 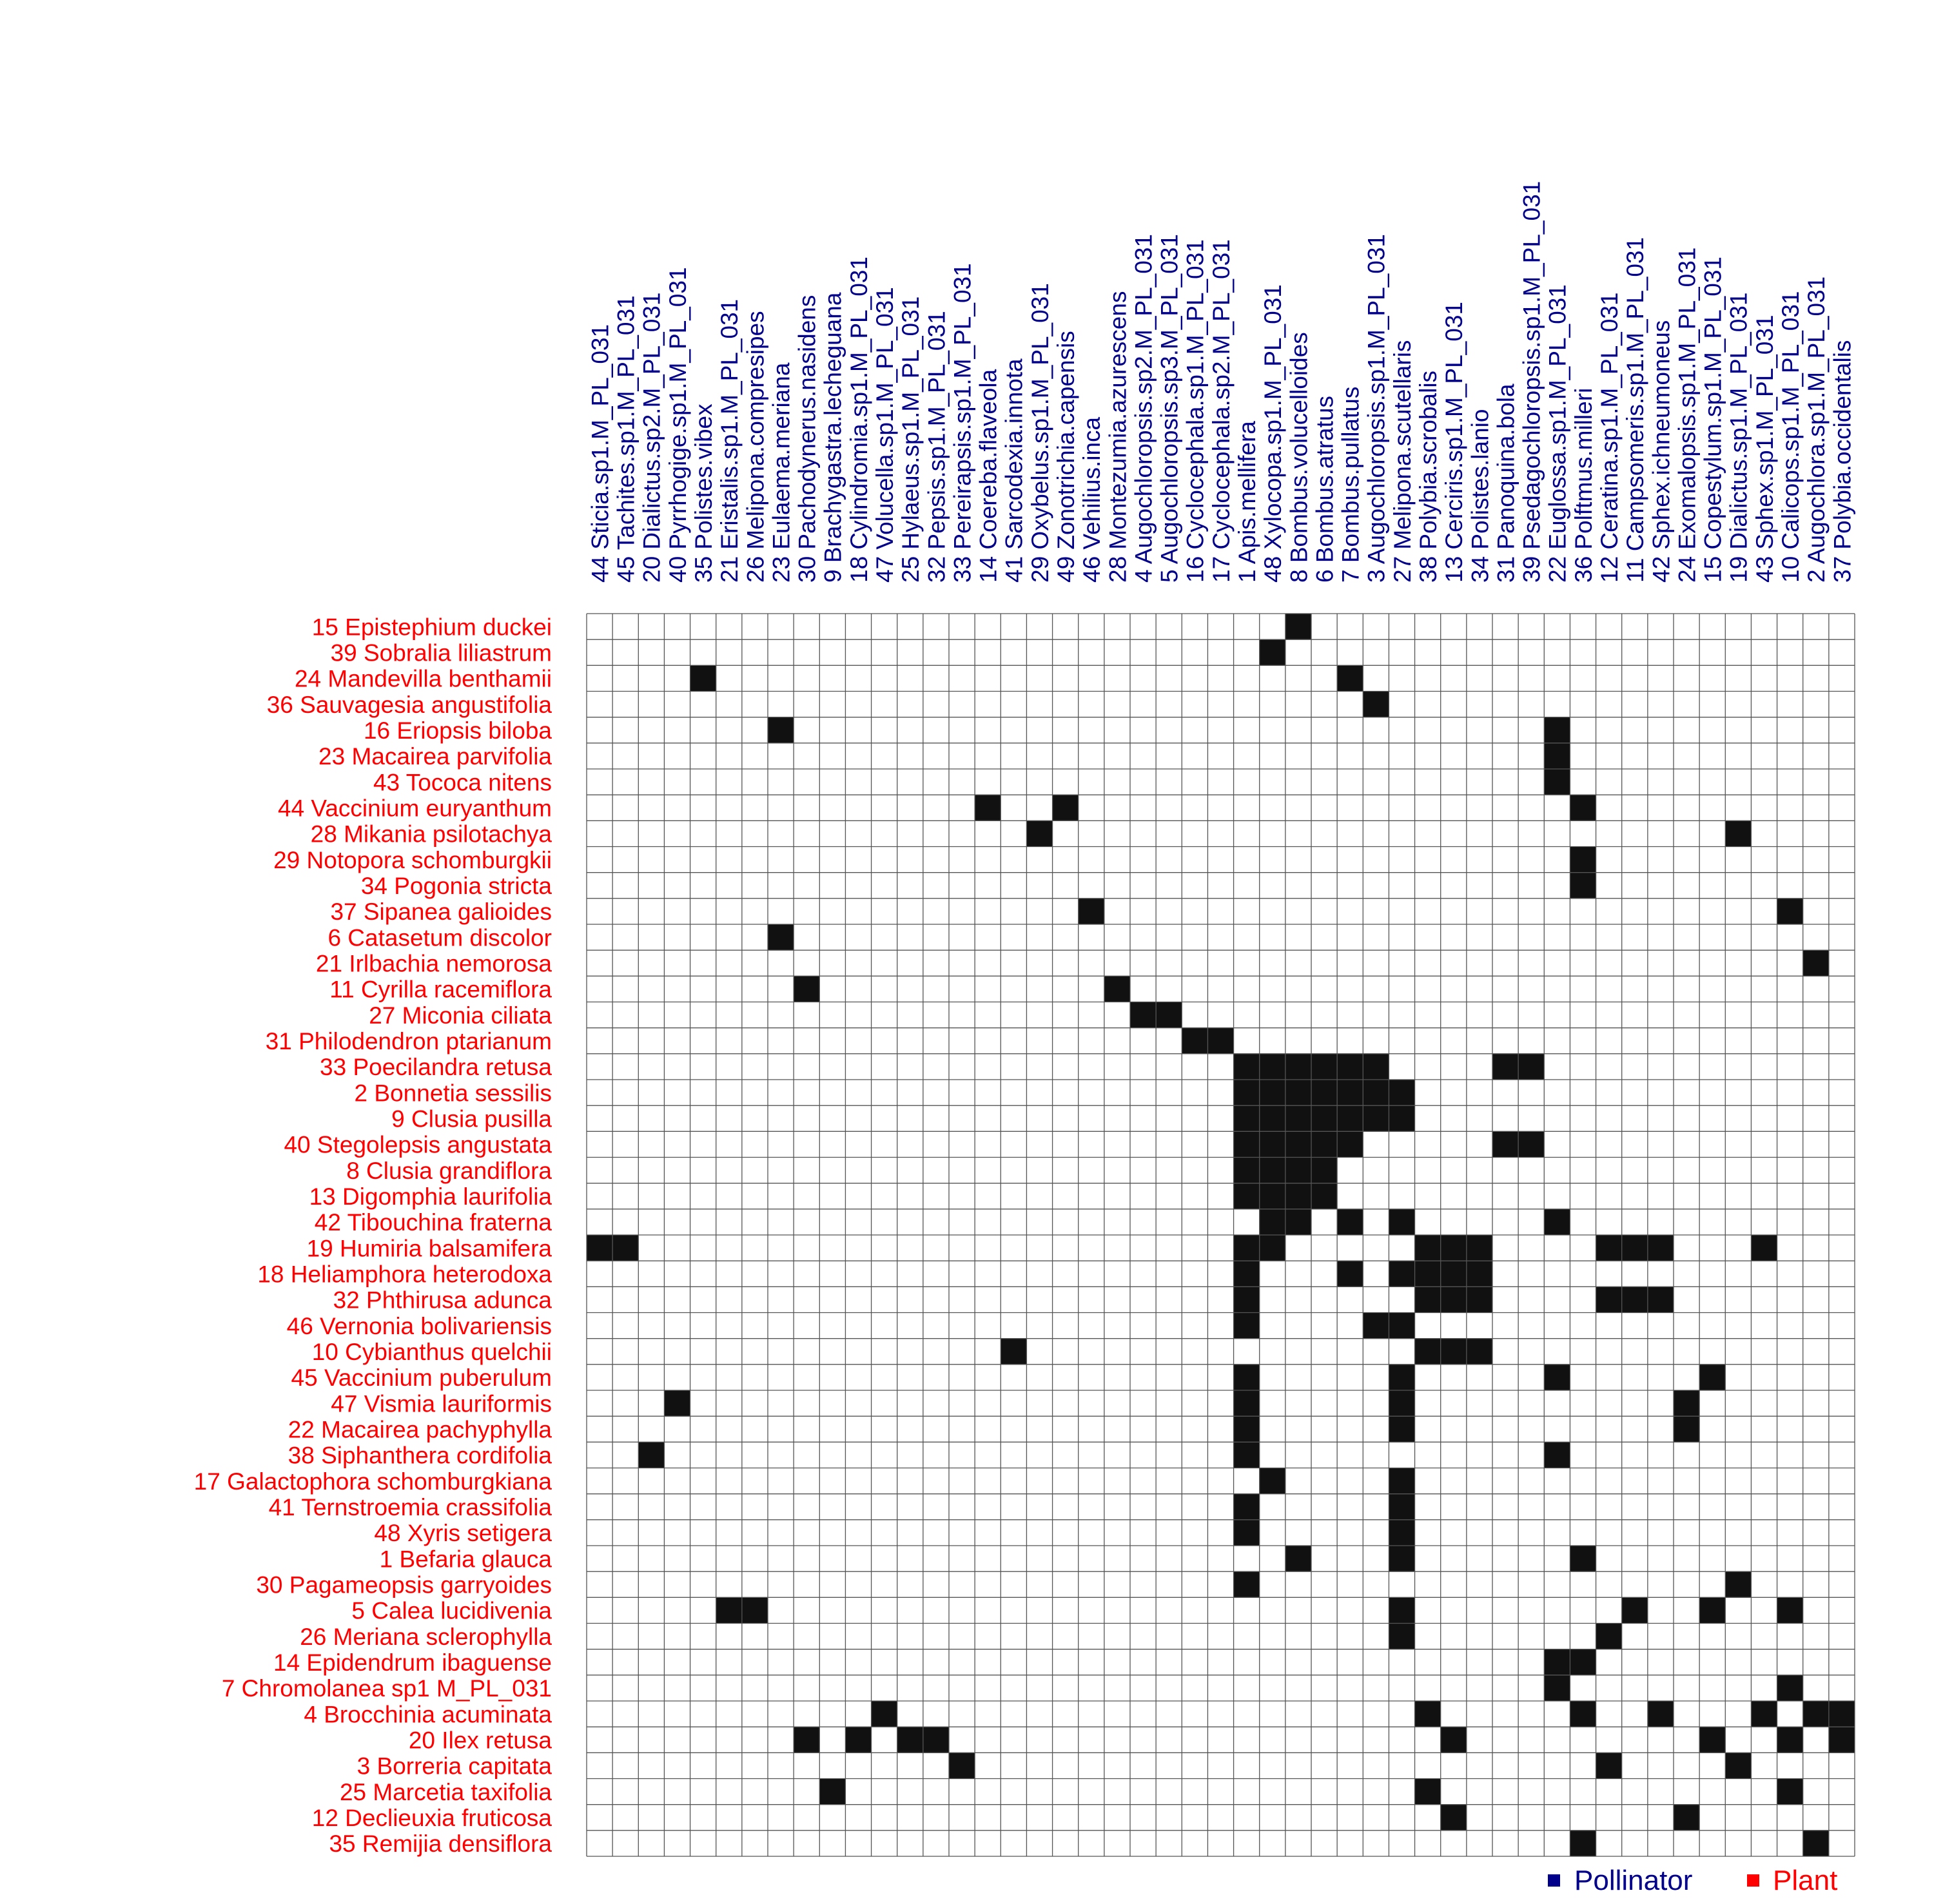 I want to click on plant-label: 3 Borreria capitata, so click(x=455, y=1767).